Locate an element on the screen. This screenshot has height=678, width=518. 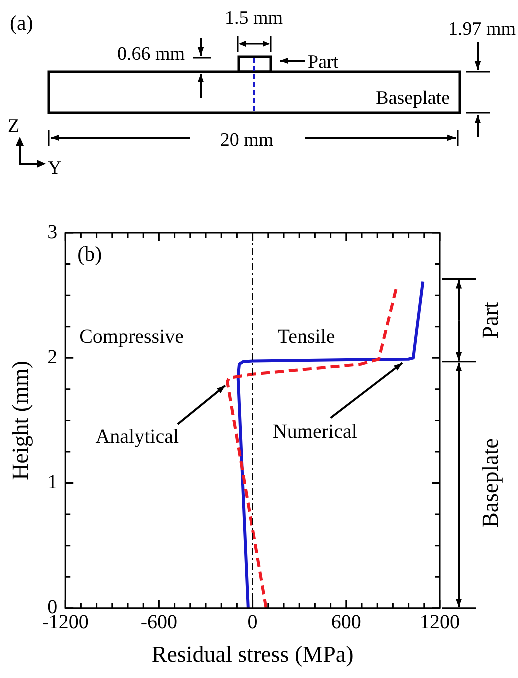
x-tick-label: 600 is located at coordinates (346, 623).